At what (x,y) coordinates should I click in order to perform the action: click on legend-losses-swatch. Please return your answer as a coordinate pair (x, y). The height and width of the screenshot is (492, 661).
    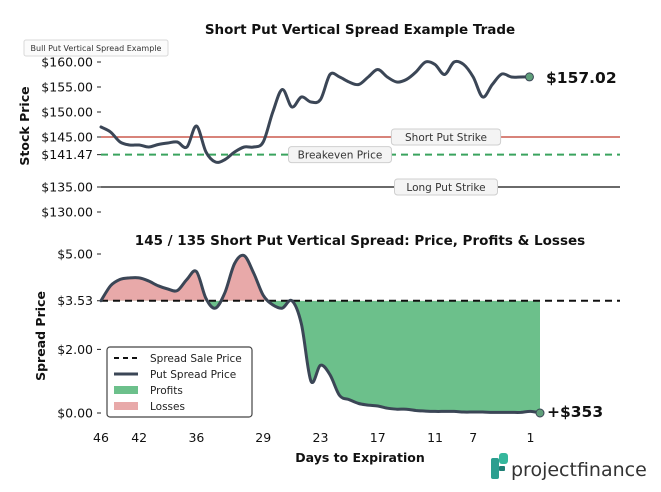
    Looking at the image, I should click on (126, 406).